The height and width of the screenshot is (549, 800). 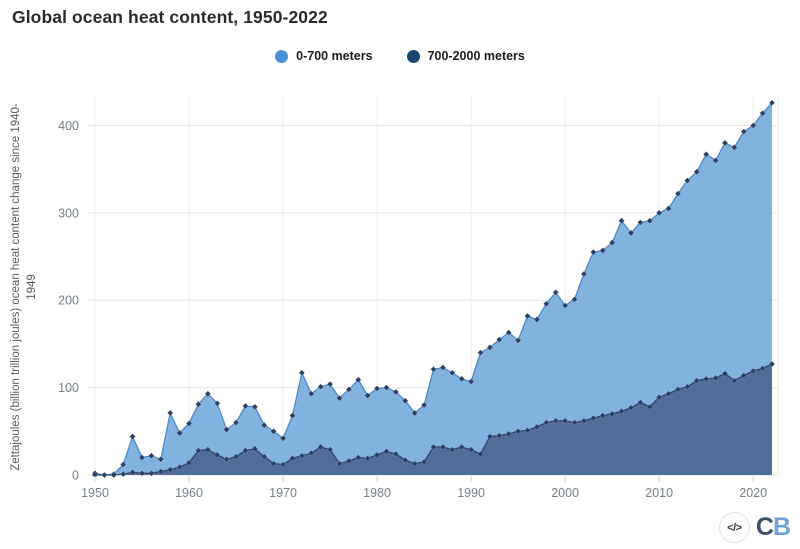 I want to click on x-tick-label: 2000, so click(x=565, y=493).